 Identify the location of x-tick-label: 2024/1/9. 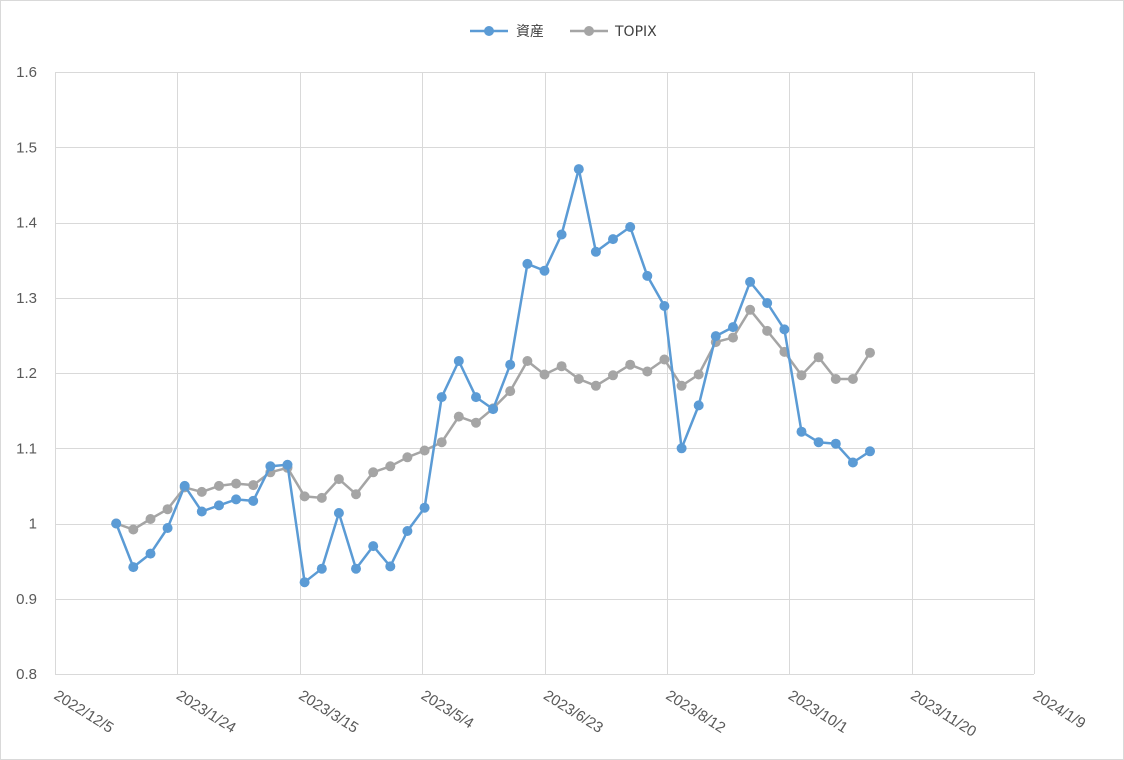
(1059, 709).